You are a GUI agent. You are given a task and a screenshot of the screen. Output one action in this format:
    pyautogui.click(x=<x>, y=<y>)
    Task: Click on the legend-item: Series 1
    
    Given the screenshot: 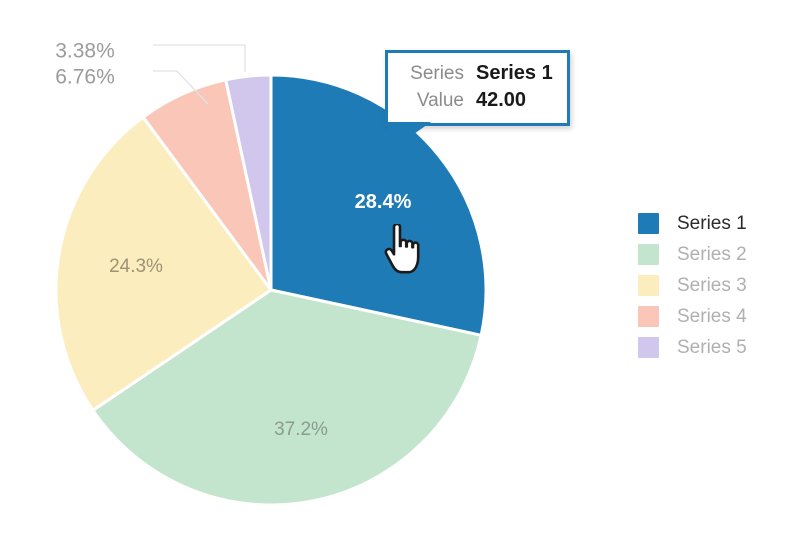 What is the action you would take?
    pyautogui.click(x=713, y=223)
    